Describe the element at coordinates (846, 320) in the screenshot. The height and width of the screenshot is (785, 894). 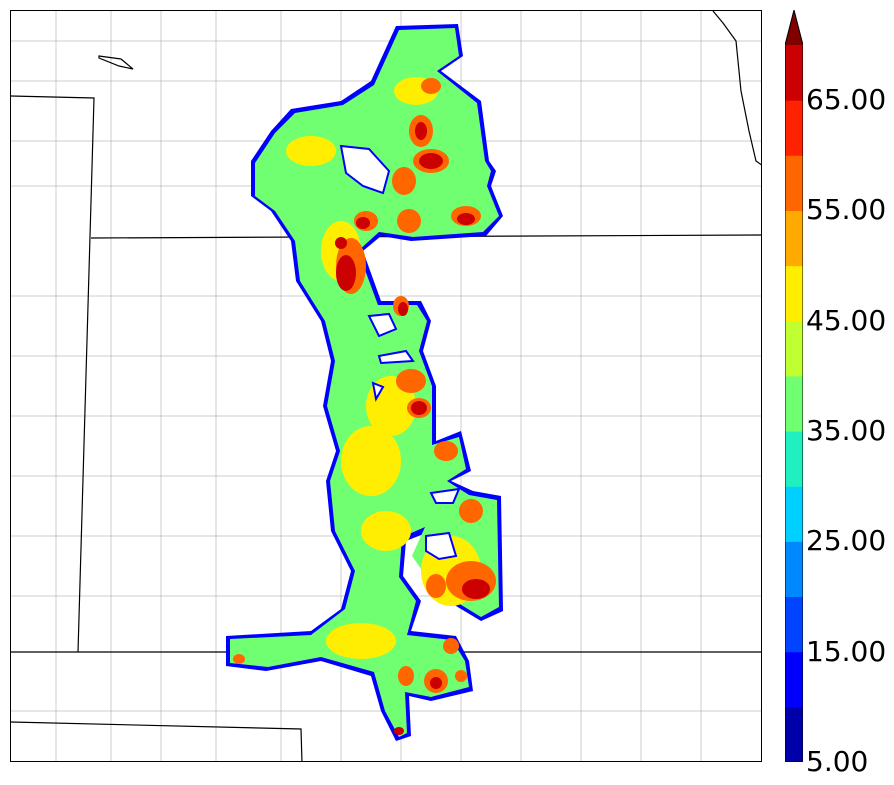
I see `colorbar-tick-label: 45.00` at that location.